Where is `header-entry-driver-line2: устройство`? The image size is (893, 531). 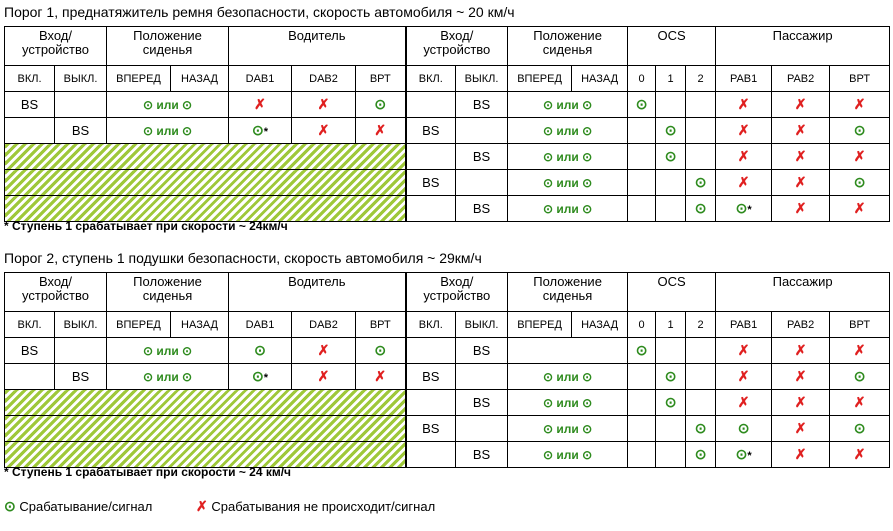
header-entry-driver-line2: устройство is located at coordinates (55, 295).